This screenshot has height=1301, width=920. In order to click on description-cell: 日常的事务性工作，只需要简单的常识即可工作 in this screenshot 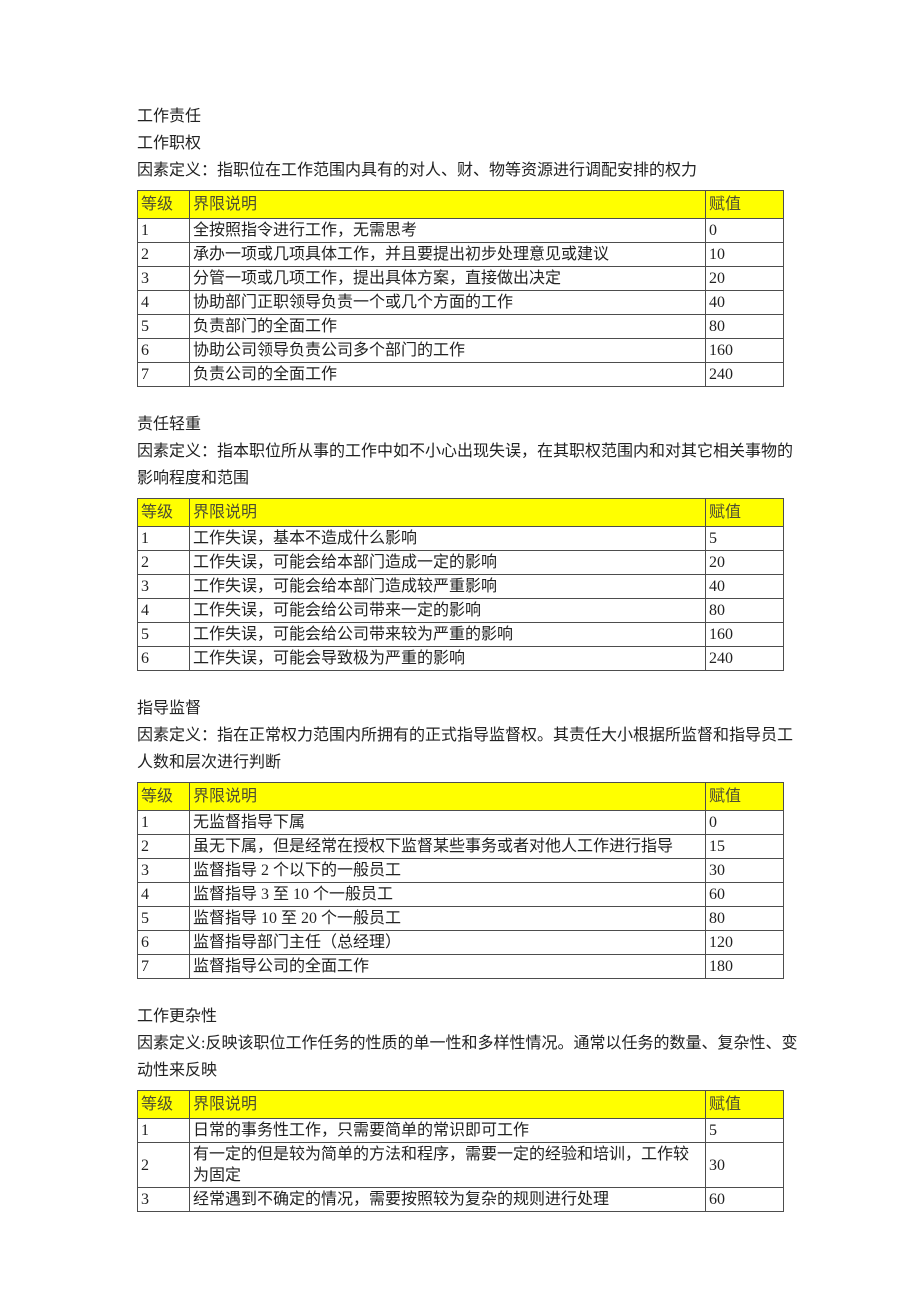, I will do `click(447, 1130)`.